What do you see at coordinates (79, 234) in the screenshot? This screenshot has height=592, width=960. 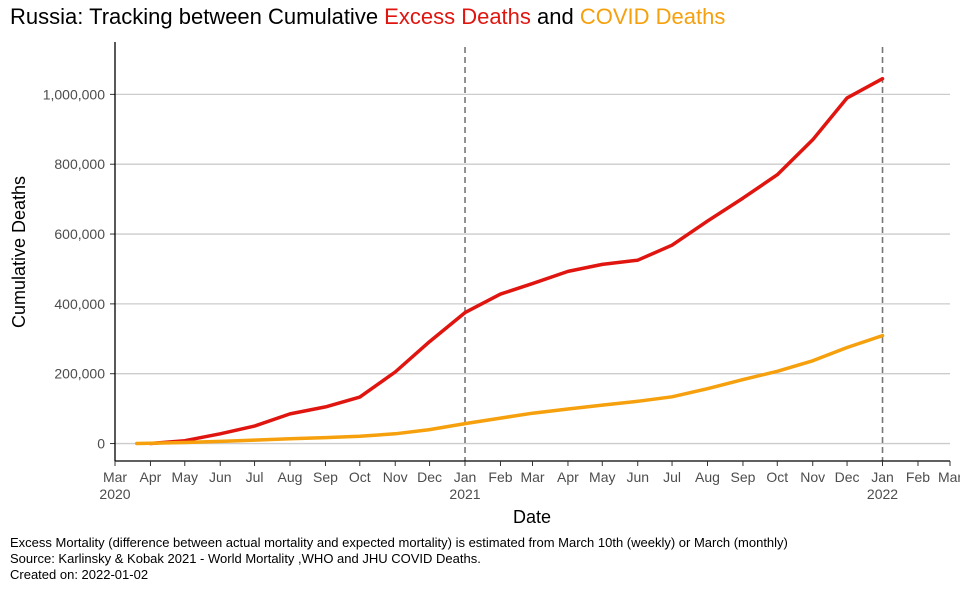 I see `y-tick-label: 600,000` at bounding box center [79, 234].